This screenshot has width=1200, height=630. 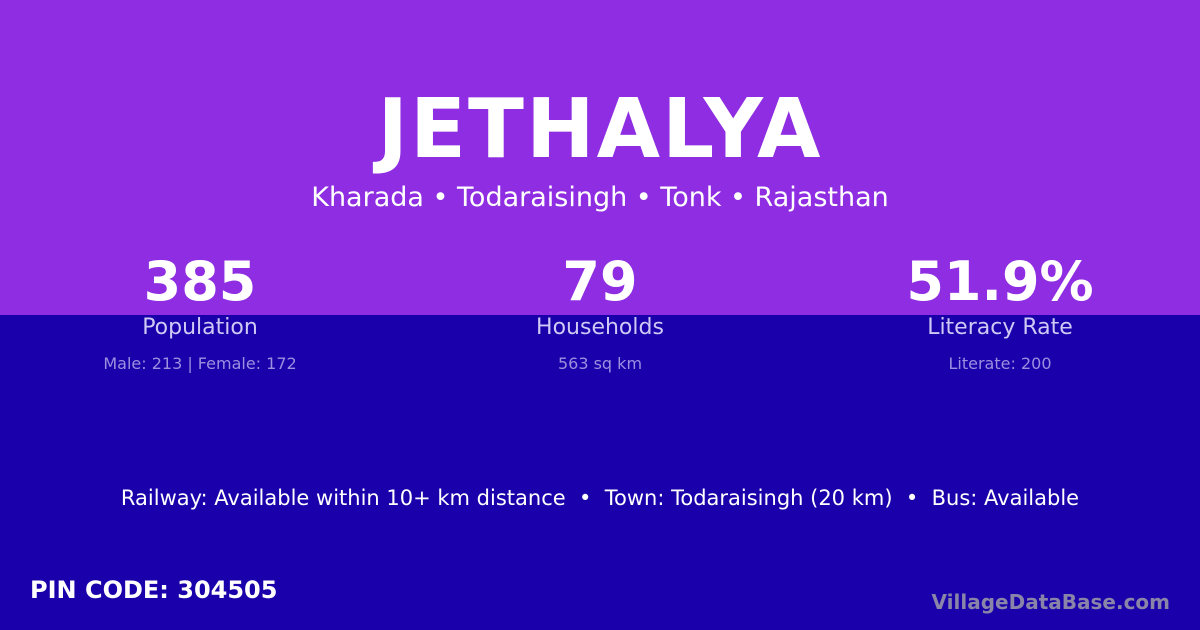 I want to click on village-name: JETHALYA, so click(x=600, y=129).